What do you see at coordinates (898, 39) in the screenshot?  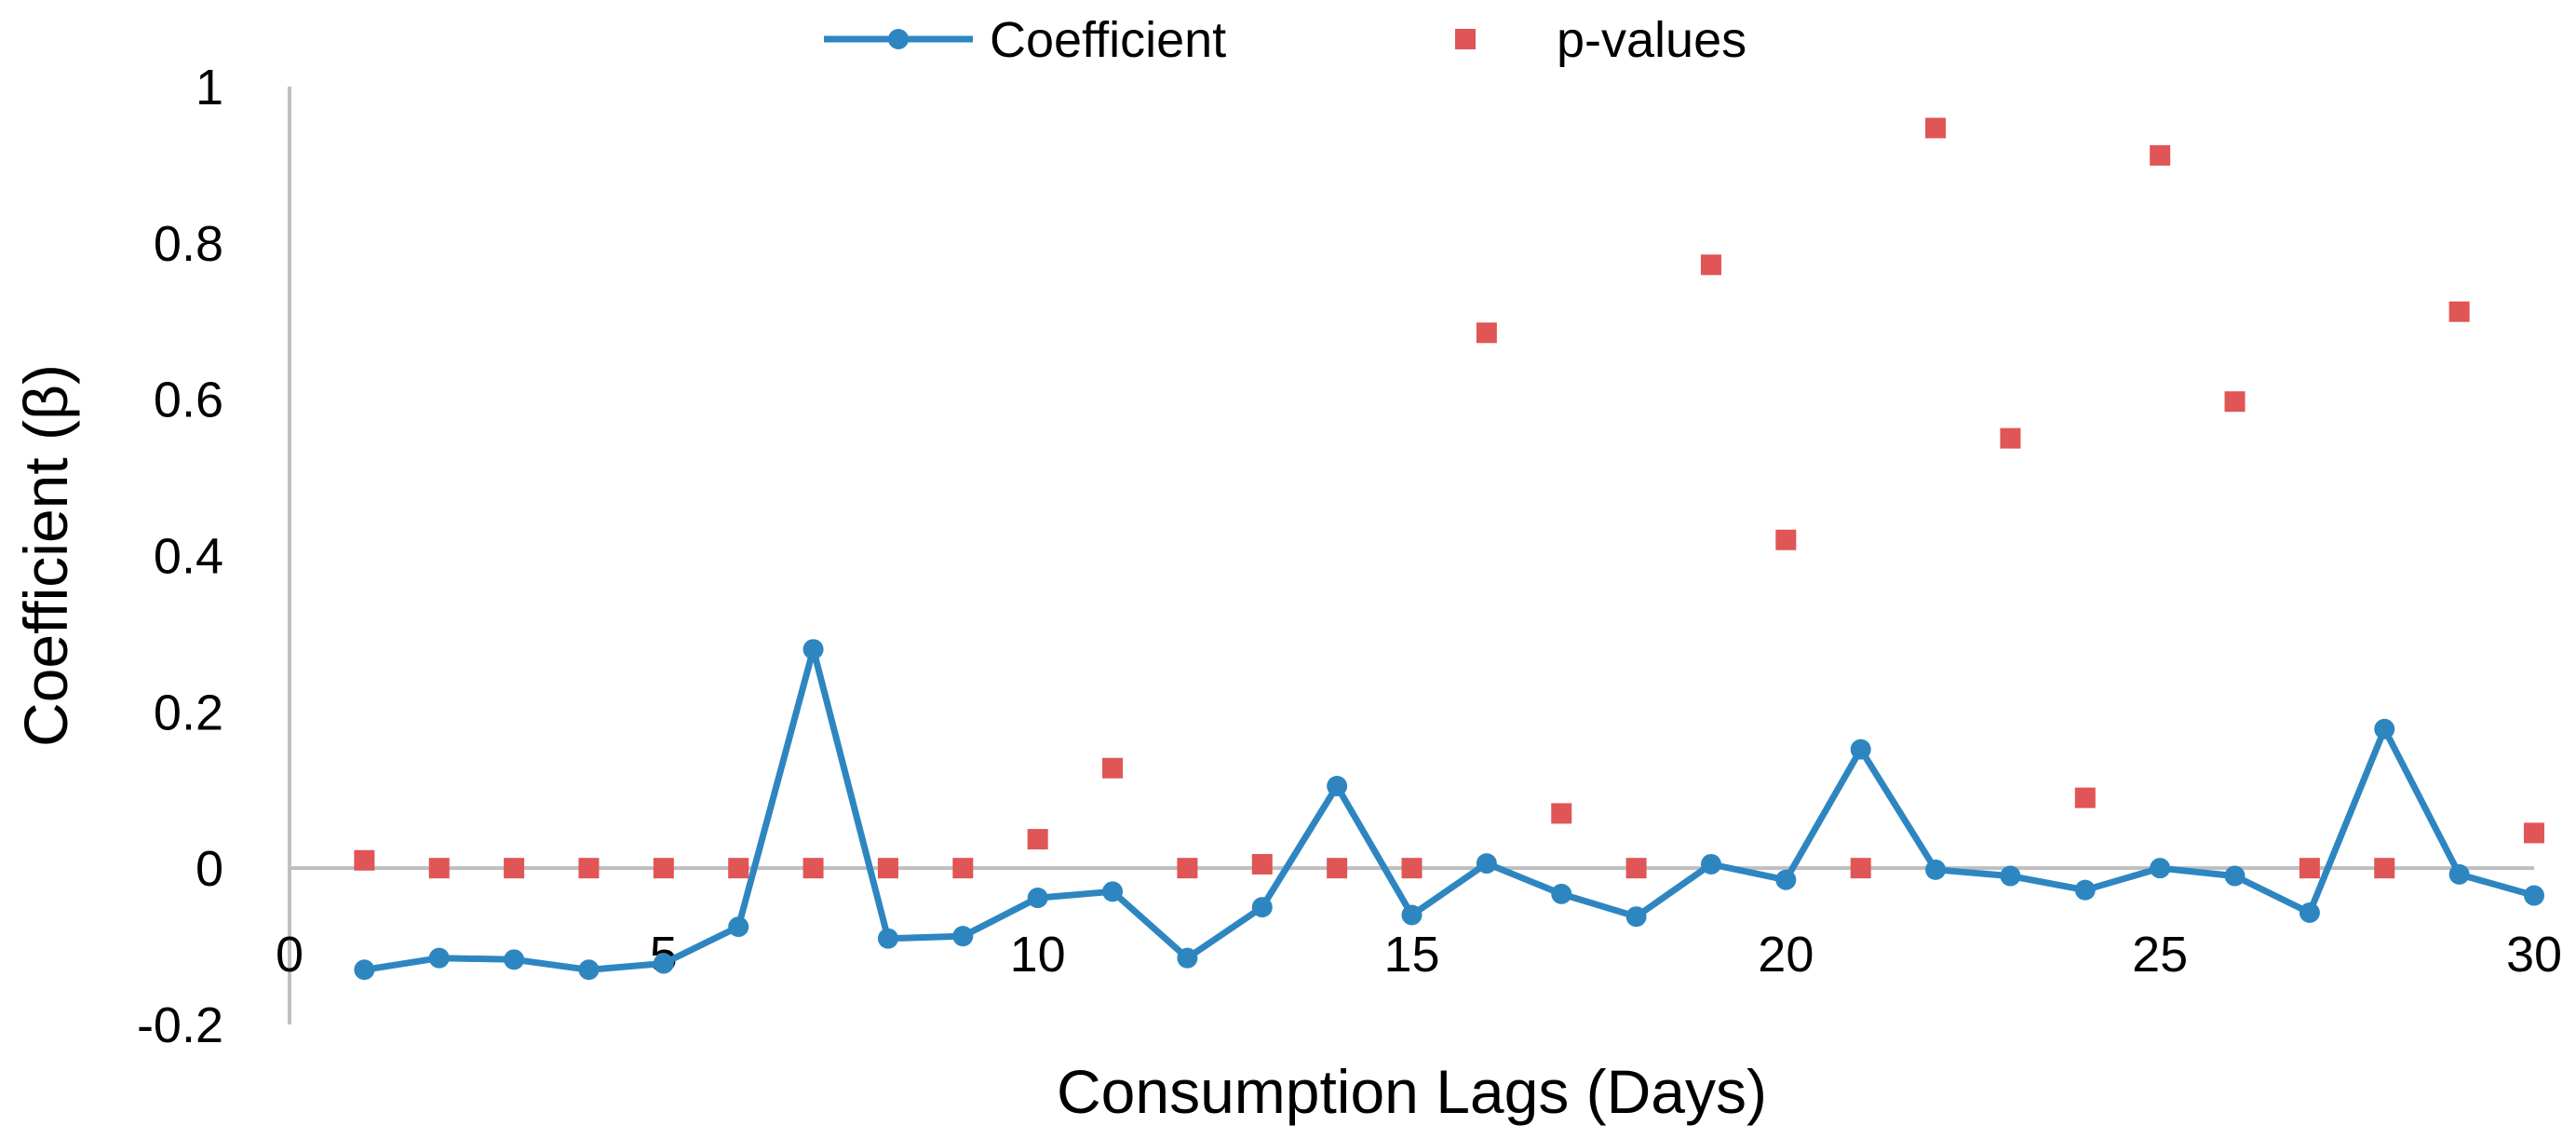 I see `legend-coefficient-marker-icon` at bounding box center [898, 39].